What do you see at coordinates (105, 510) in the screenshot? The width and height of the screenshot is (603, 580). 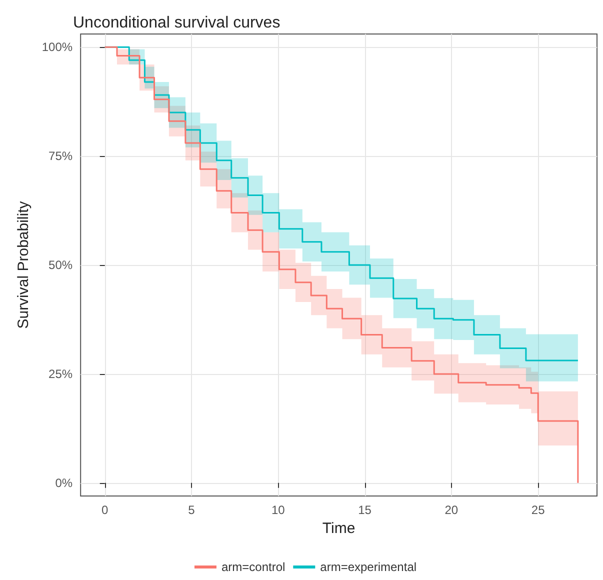 I see `x-tick-label: 0` at bounding box center [105, 510].